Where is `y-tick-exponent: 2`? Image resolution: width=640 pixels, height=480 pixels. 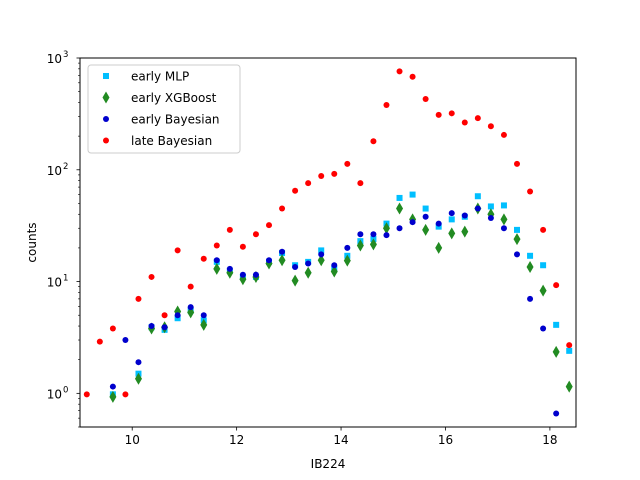 y-tick-exponent: 2 is located at coordinates (65, 167).